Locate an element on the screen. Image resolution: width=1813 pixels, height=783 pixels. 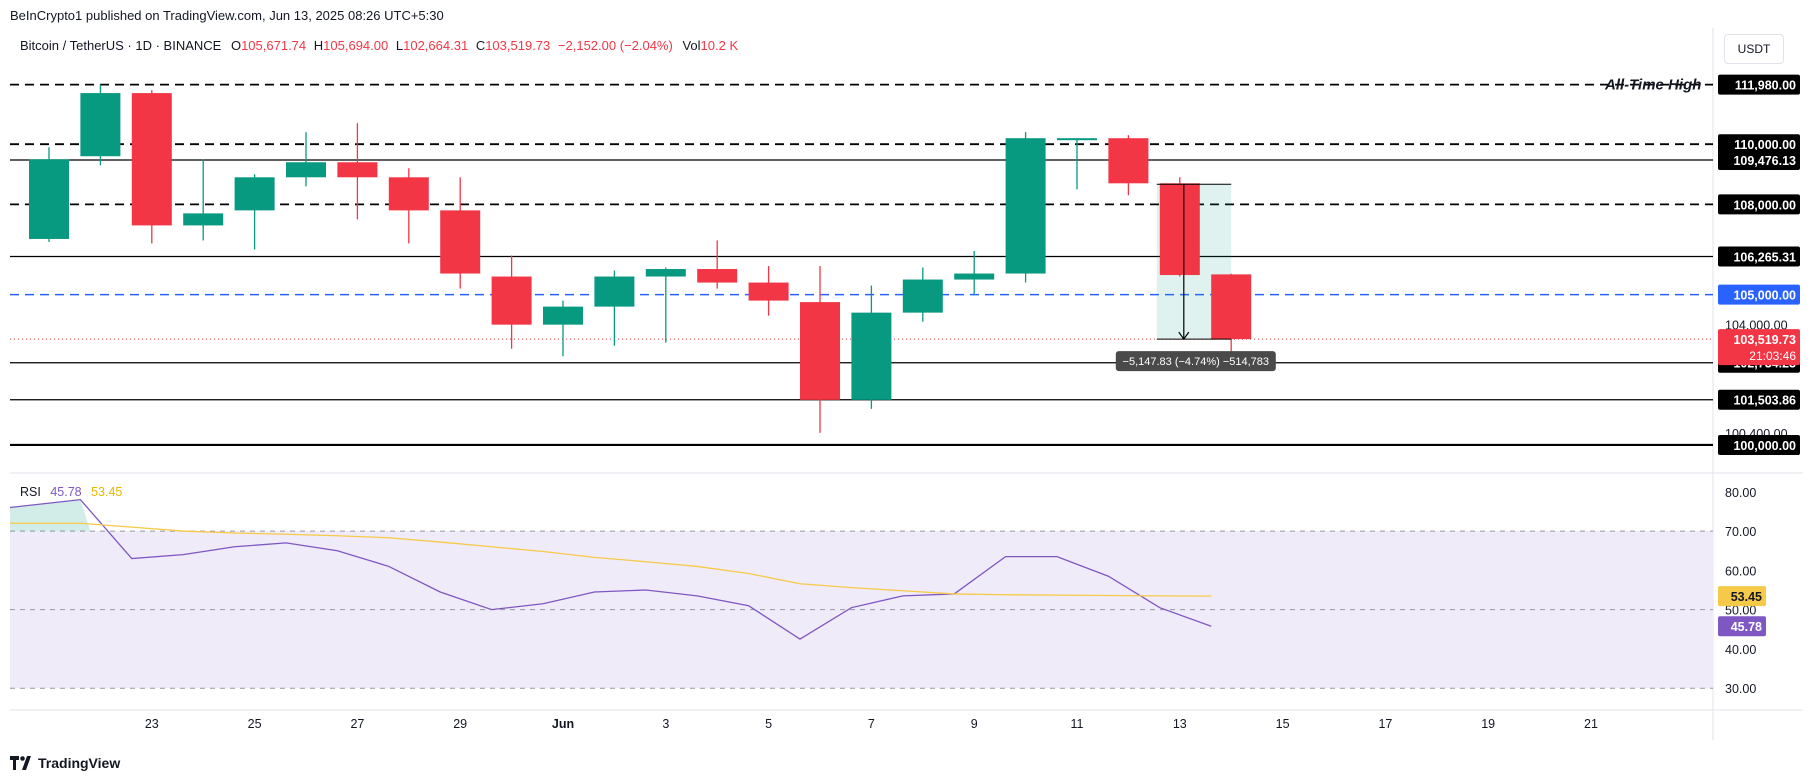
level-tag-0: 111,980.00 is located at coordinates (1765, 86).